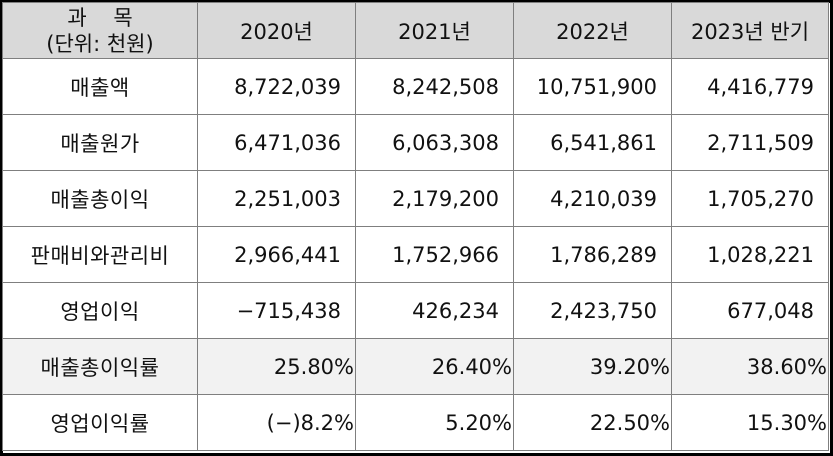 The width and height of the screenshot is (833, 456). I want to click on cell-value: 2,251,003, so click(276, 198).